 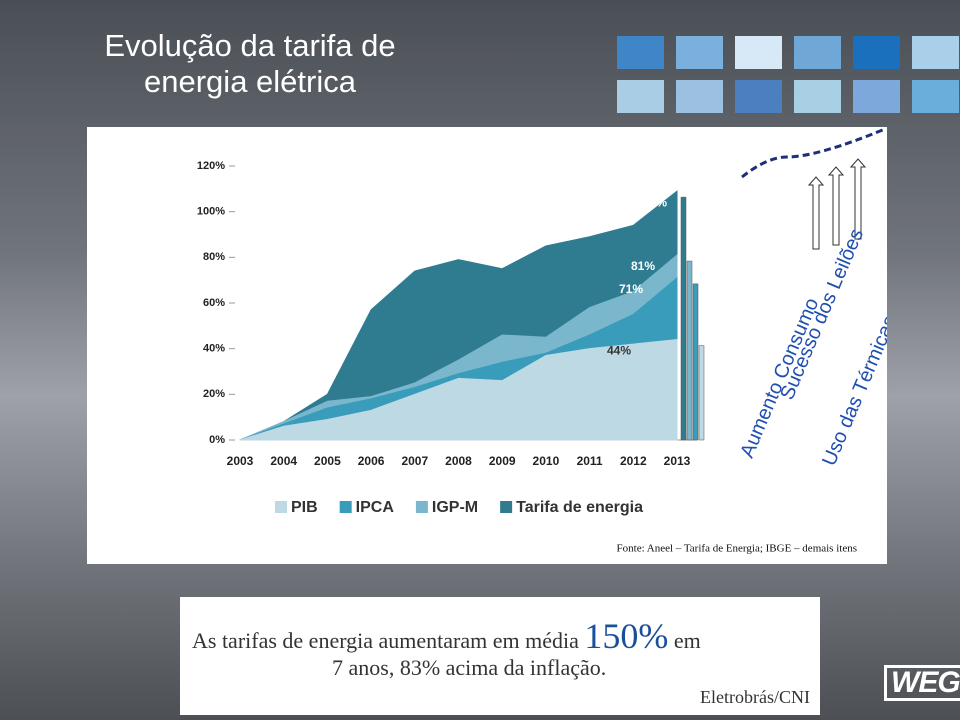 I want to click on y-tick-label: 0%, so click(x=217, y=440).